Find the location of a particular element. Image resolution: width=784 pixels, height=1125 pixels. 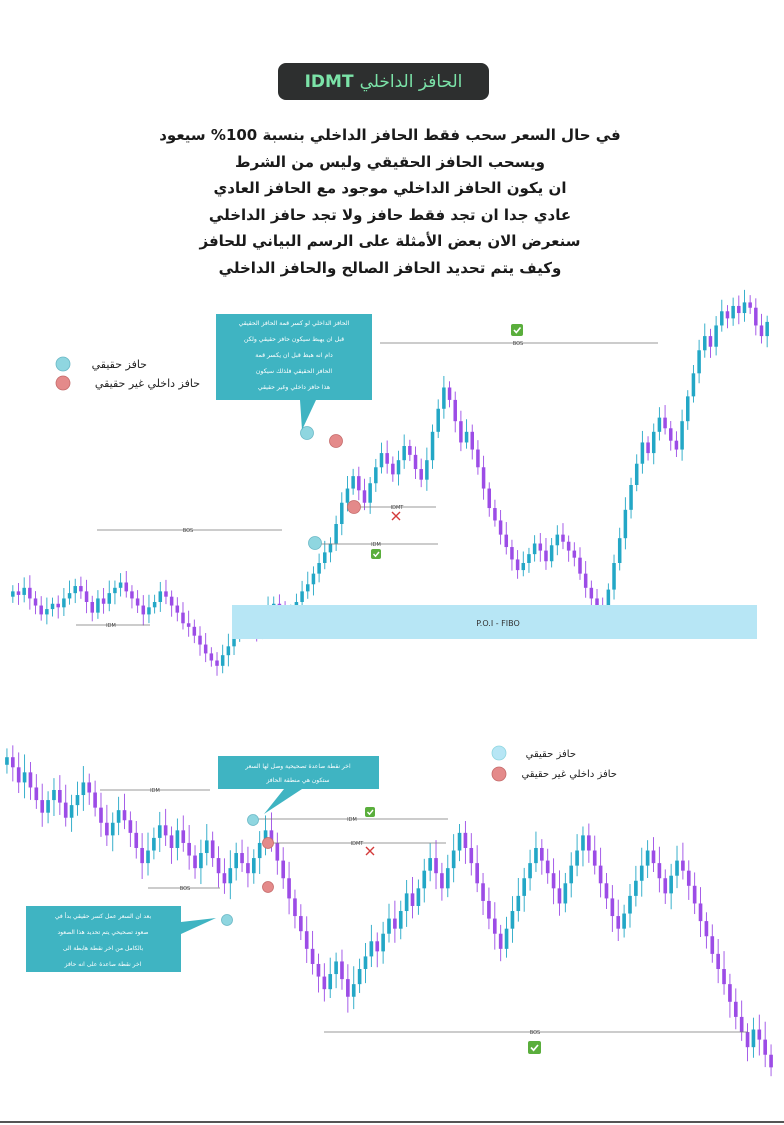

legend-fake-label: حافز داخلي غير حقيقي is located at coordinates (147, 383).